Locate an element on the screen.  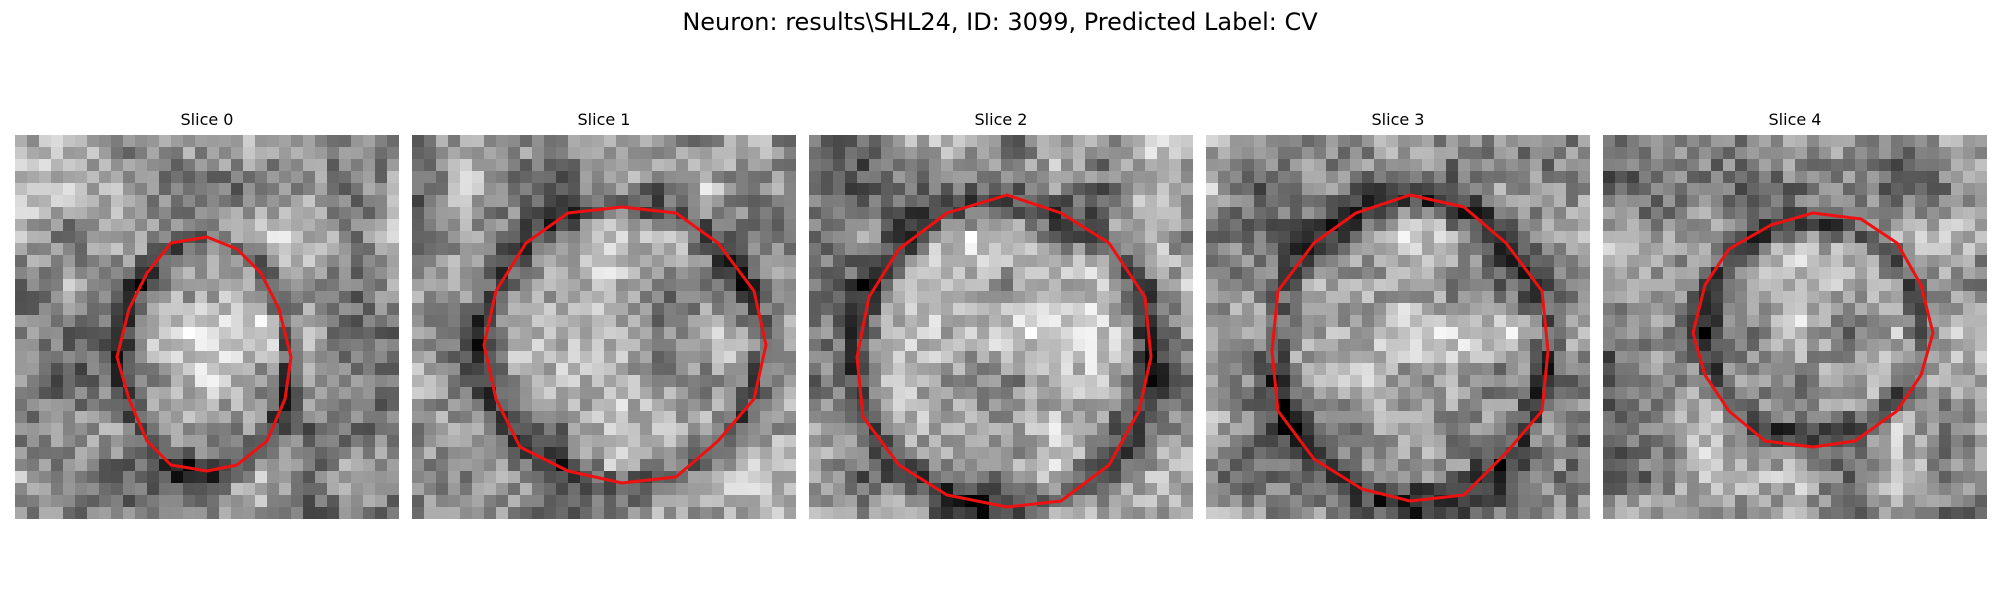
slice-3-svg is located at coordinates (1398, 327).